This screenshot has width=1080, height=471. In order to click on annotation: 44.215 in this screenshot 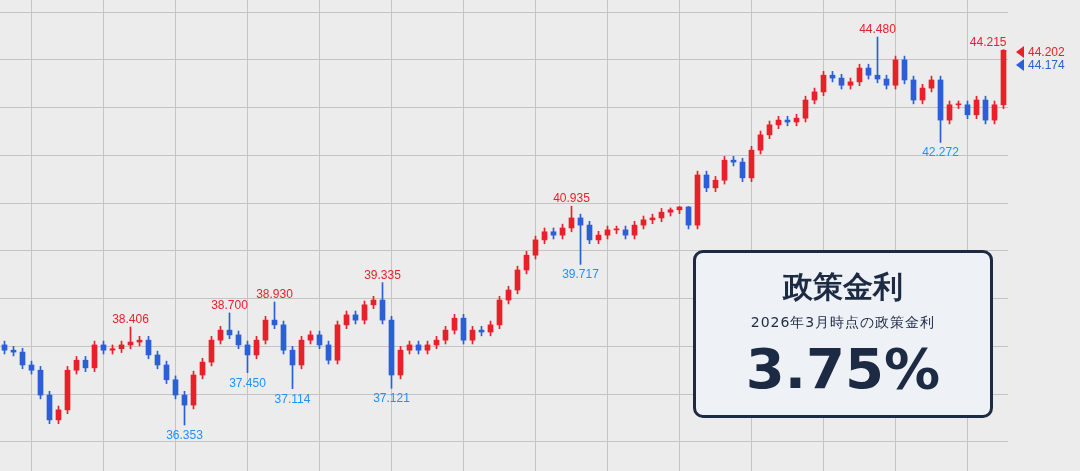, I will do `click(988, 41)`.